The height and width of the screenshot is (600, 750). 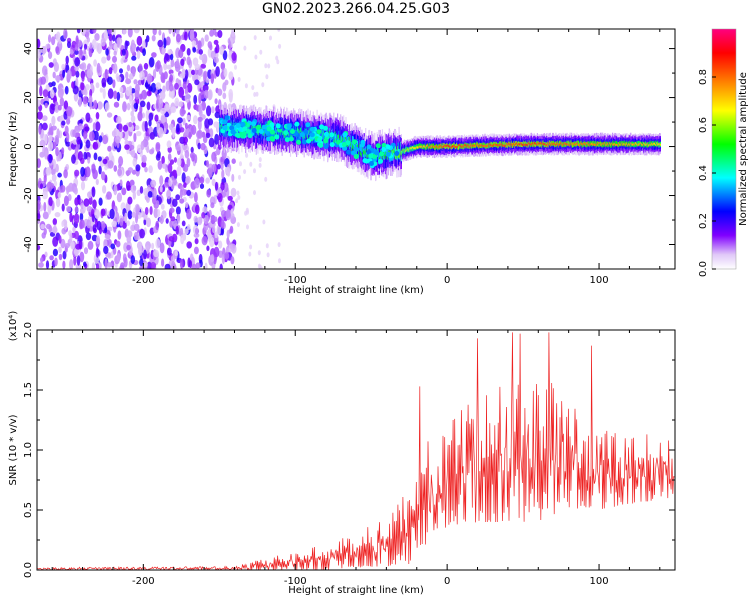 I want to click on y-tick-label: 40, so click(x=28, y=48).